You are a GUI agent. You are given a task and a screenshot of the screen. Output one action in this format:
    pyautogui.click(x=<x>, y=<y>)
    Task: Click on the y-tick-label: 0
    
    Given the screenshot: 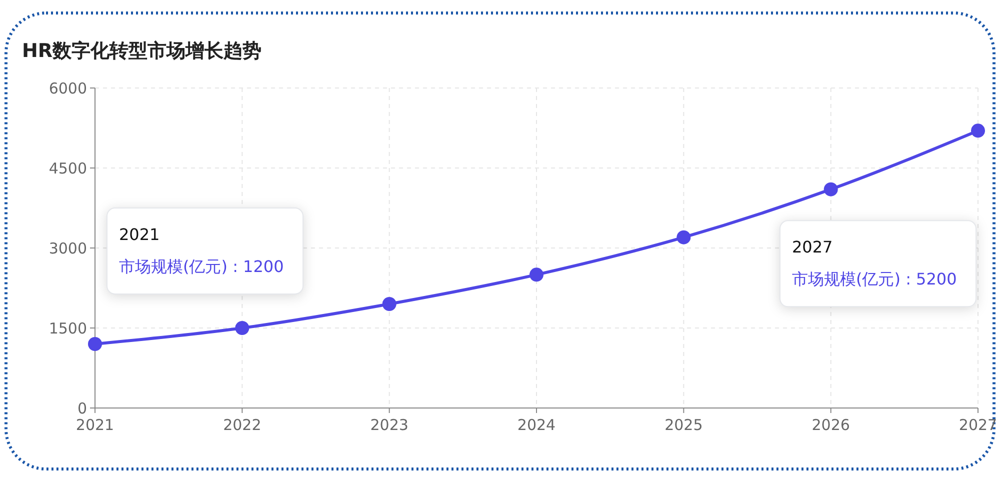 What is the action you would take?
    pyautogui.click(x=82, y=408)
    